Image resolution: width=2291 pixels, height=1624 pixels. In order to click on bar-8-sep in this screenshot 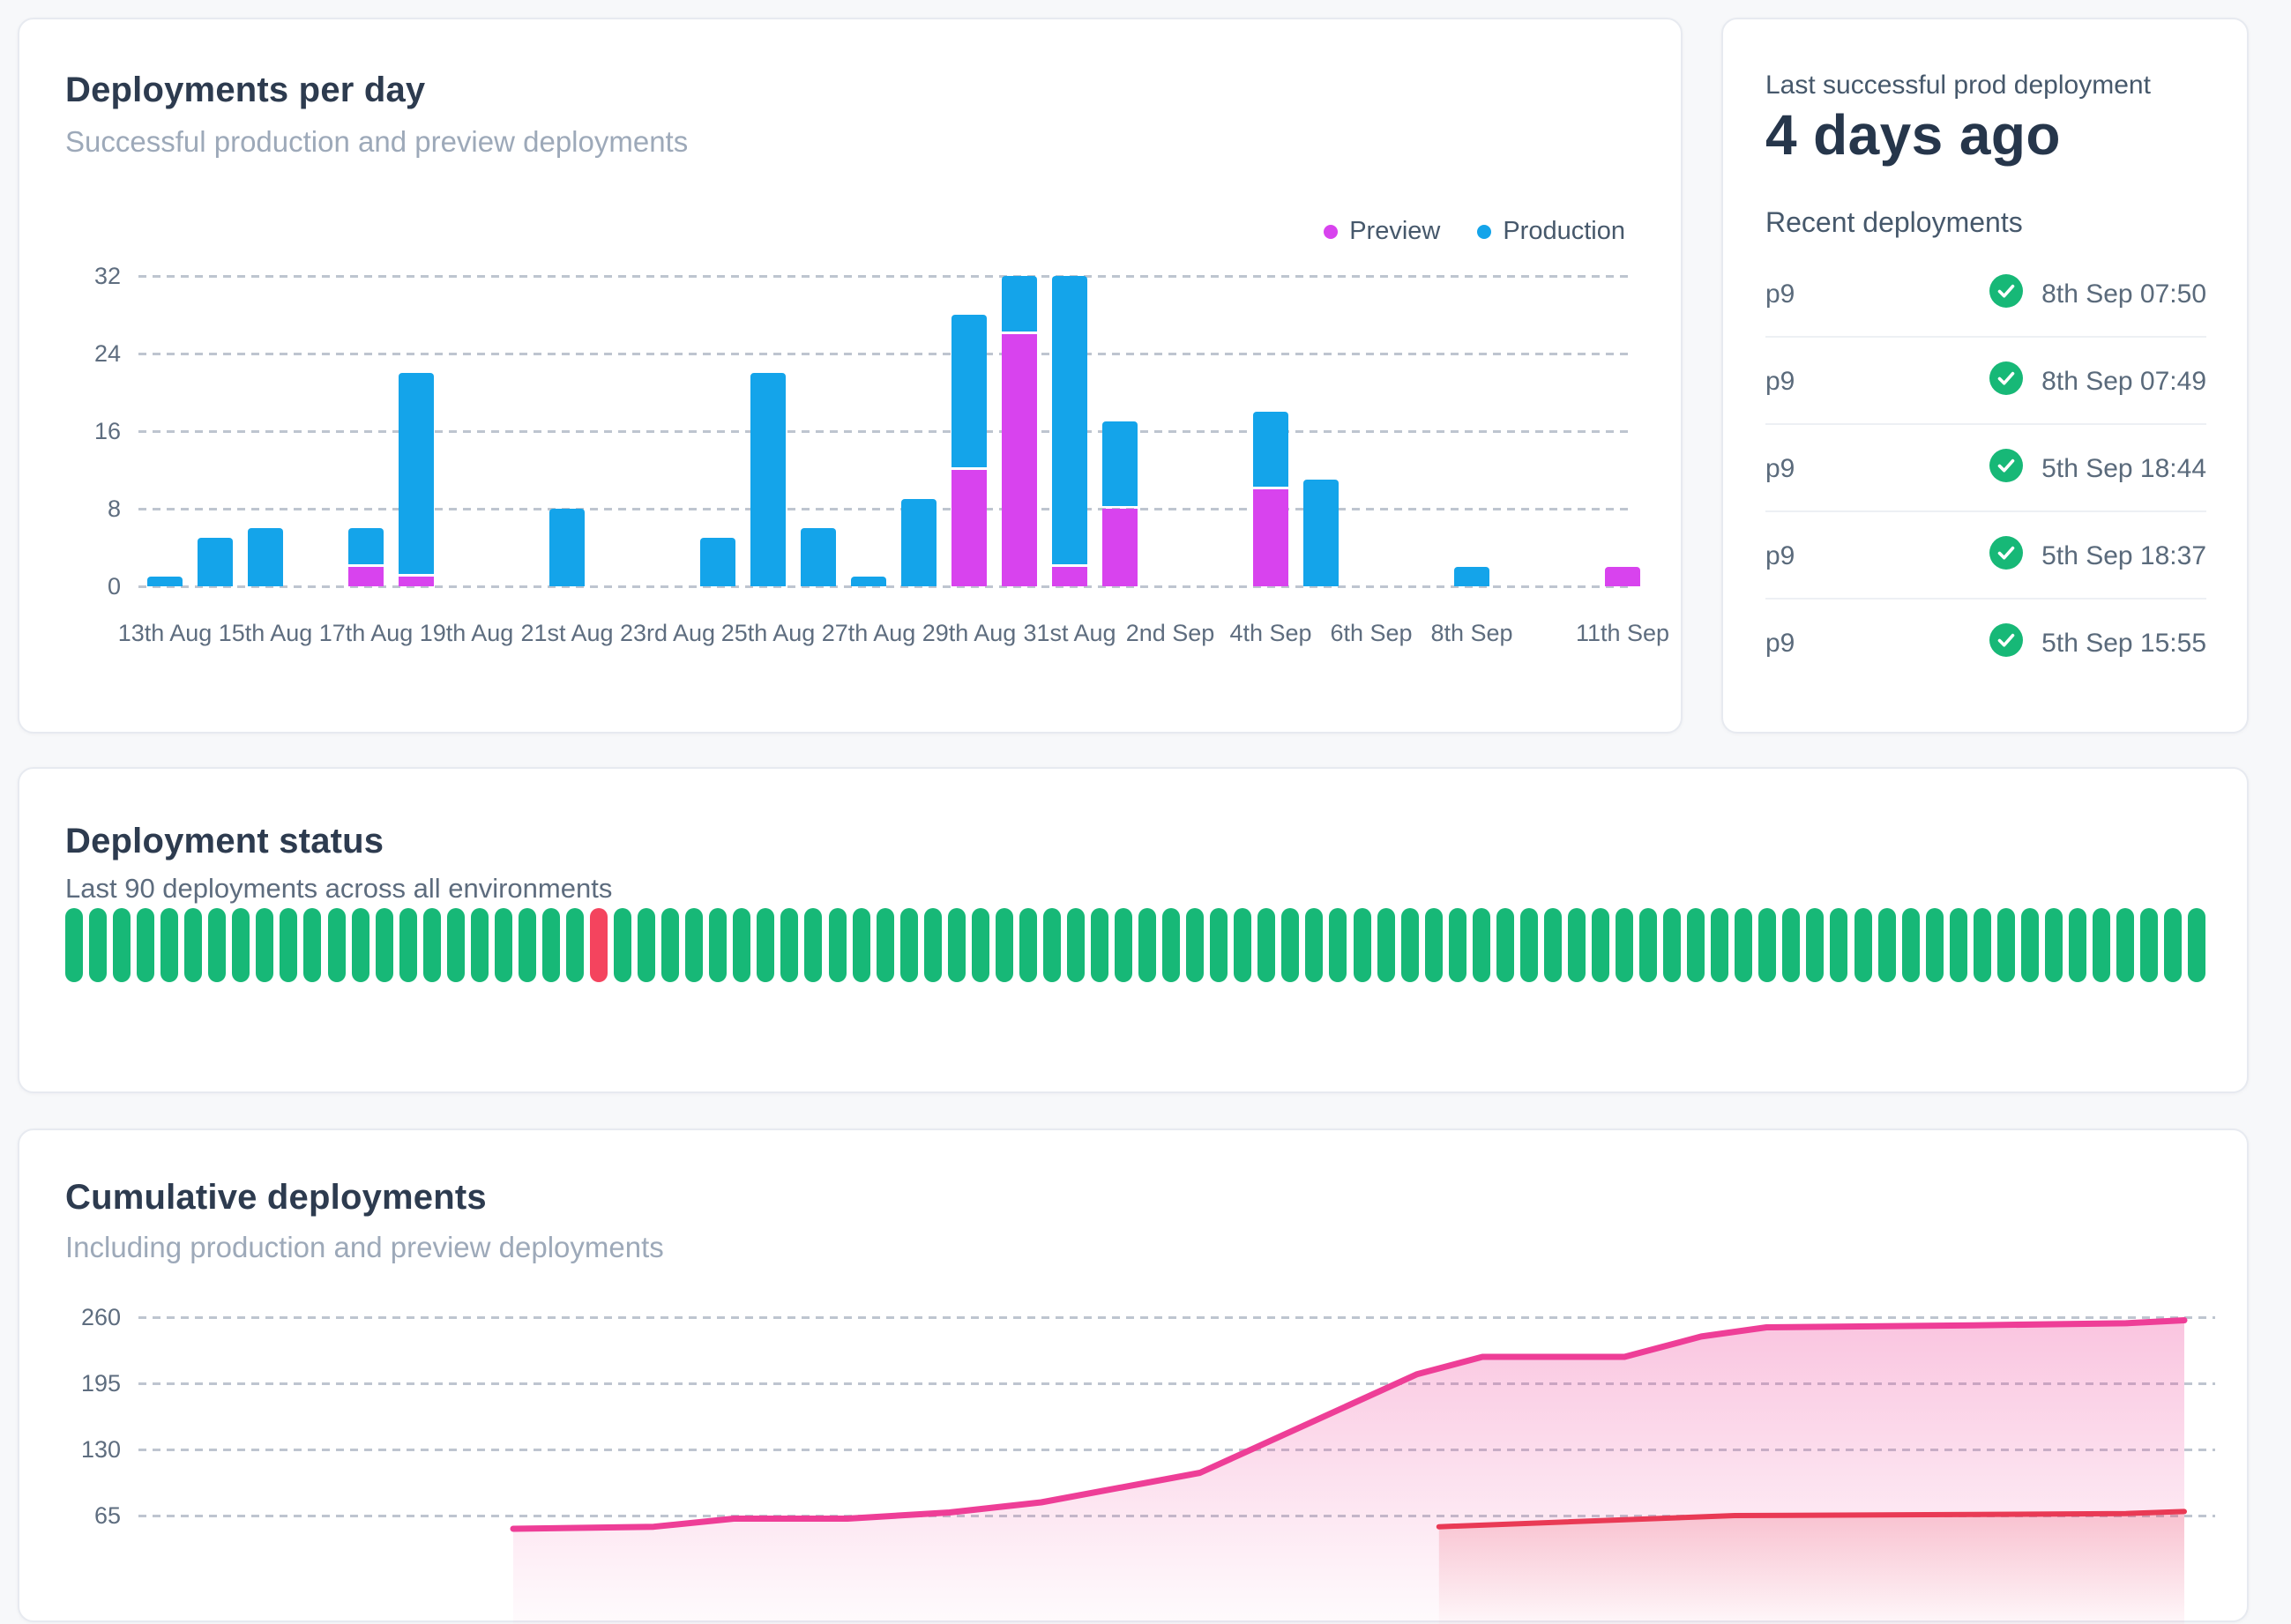, I will do `click(1471, 576)`.